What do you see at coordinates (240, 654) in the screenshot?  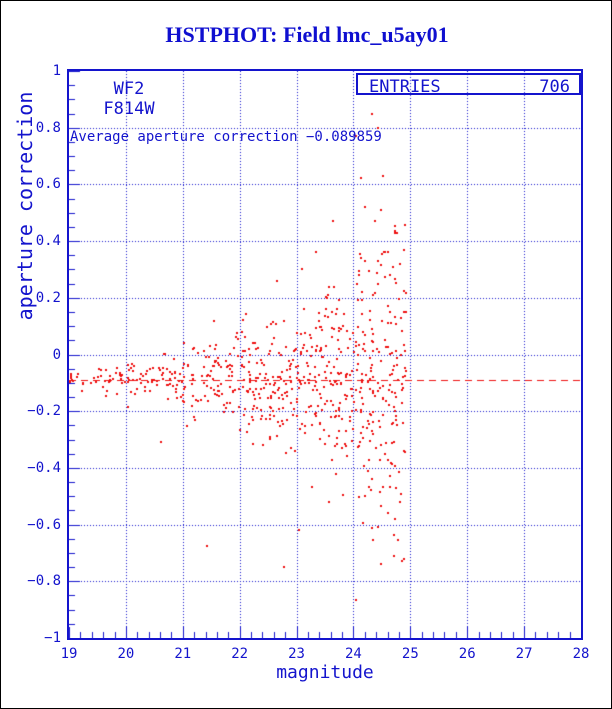 I see `x-tick-label: 22` at bounding box center [240, 654].